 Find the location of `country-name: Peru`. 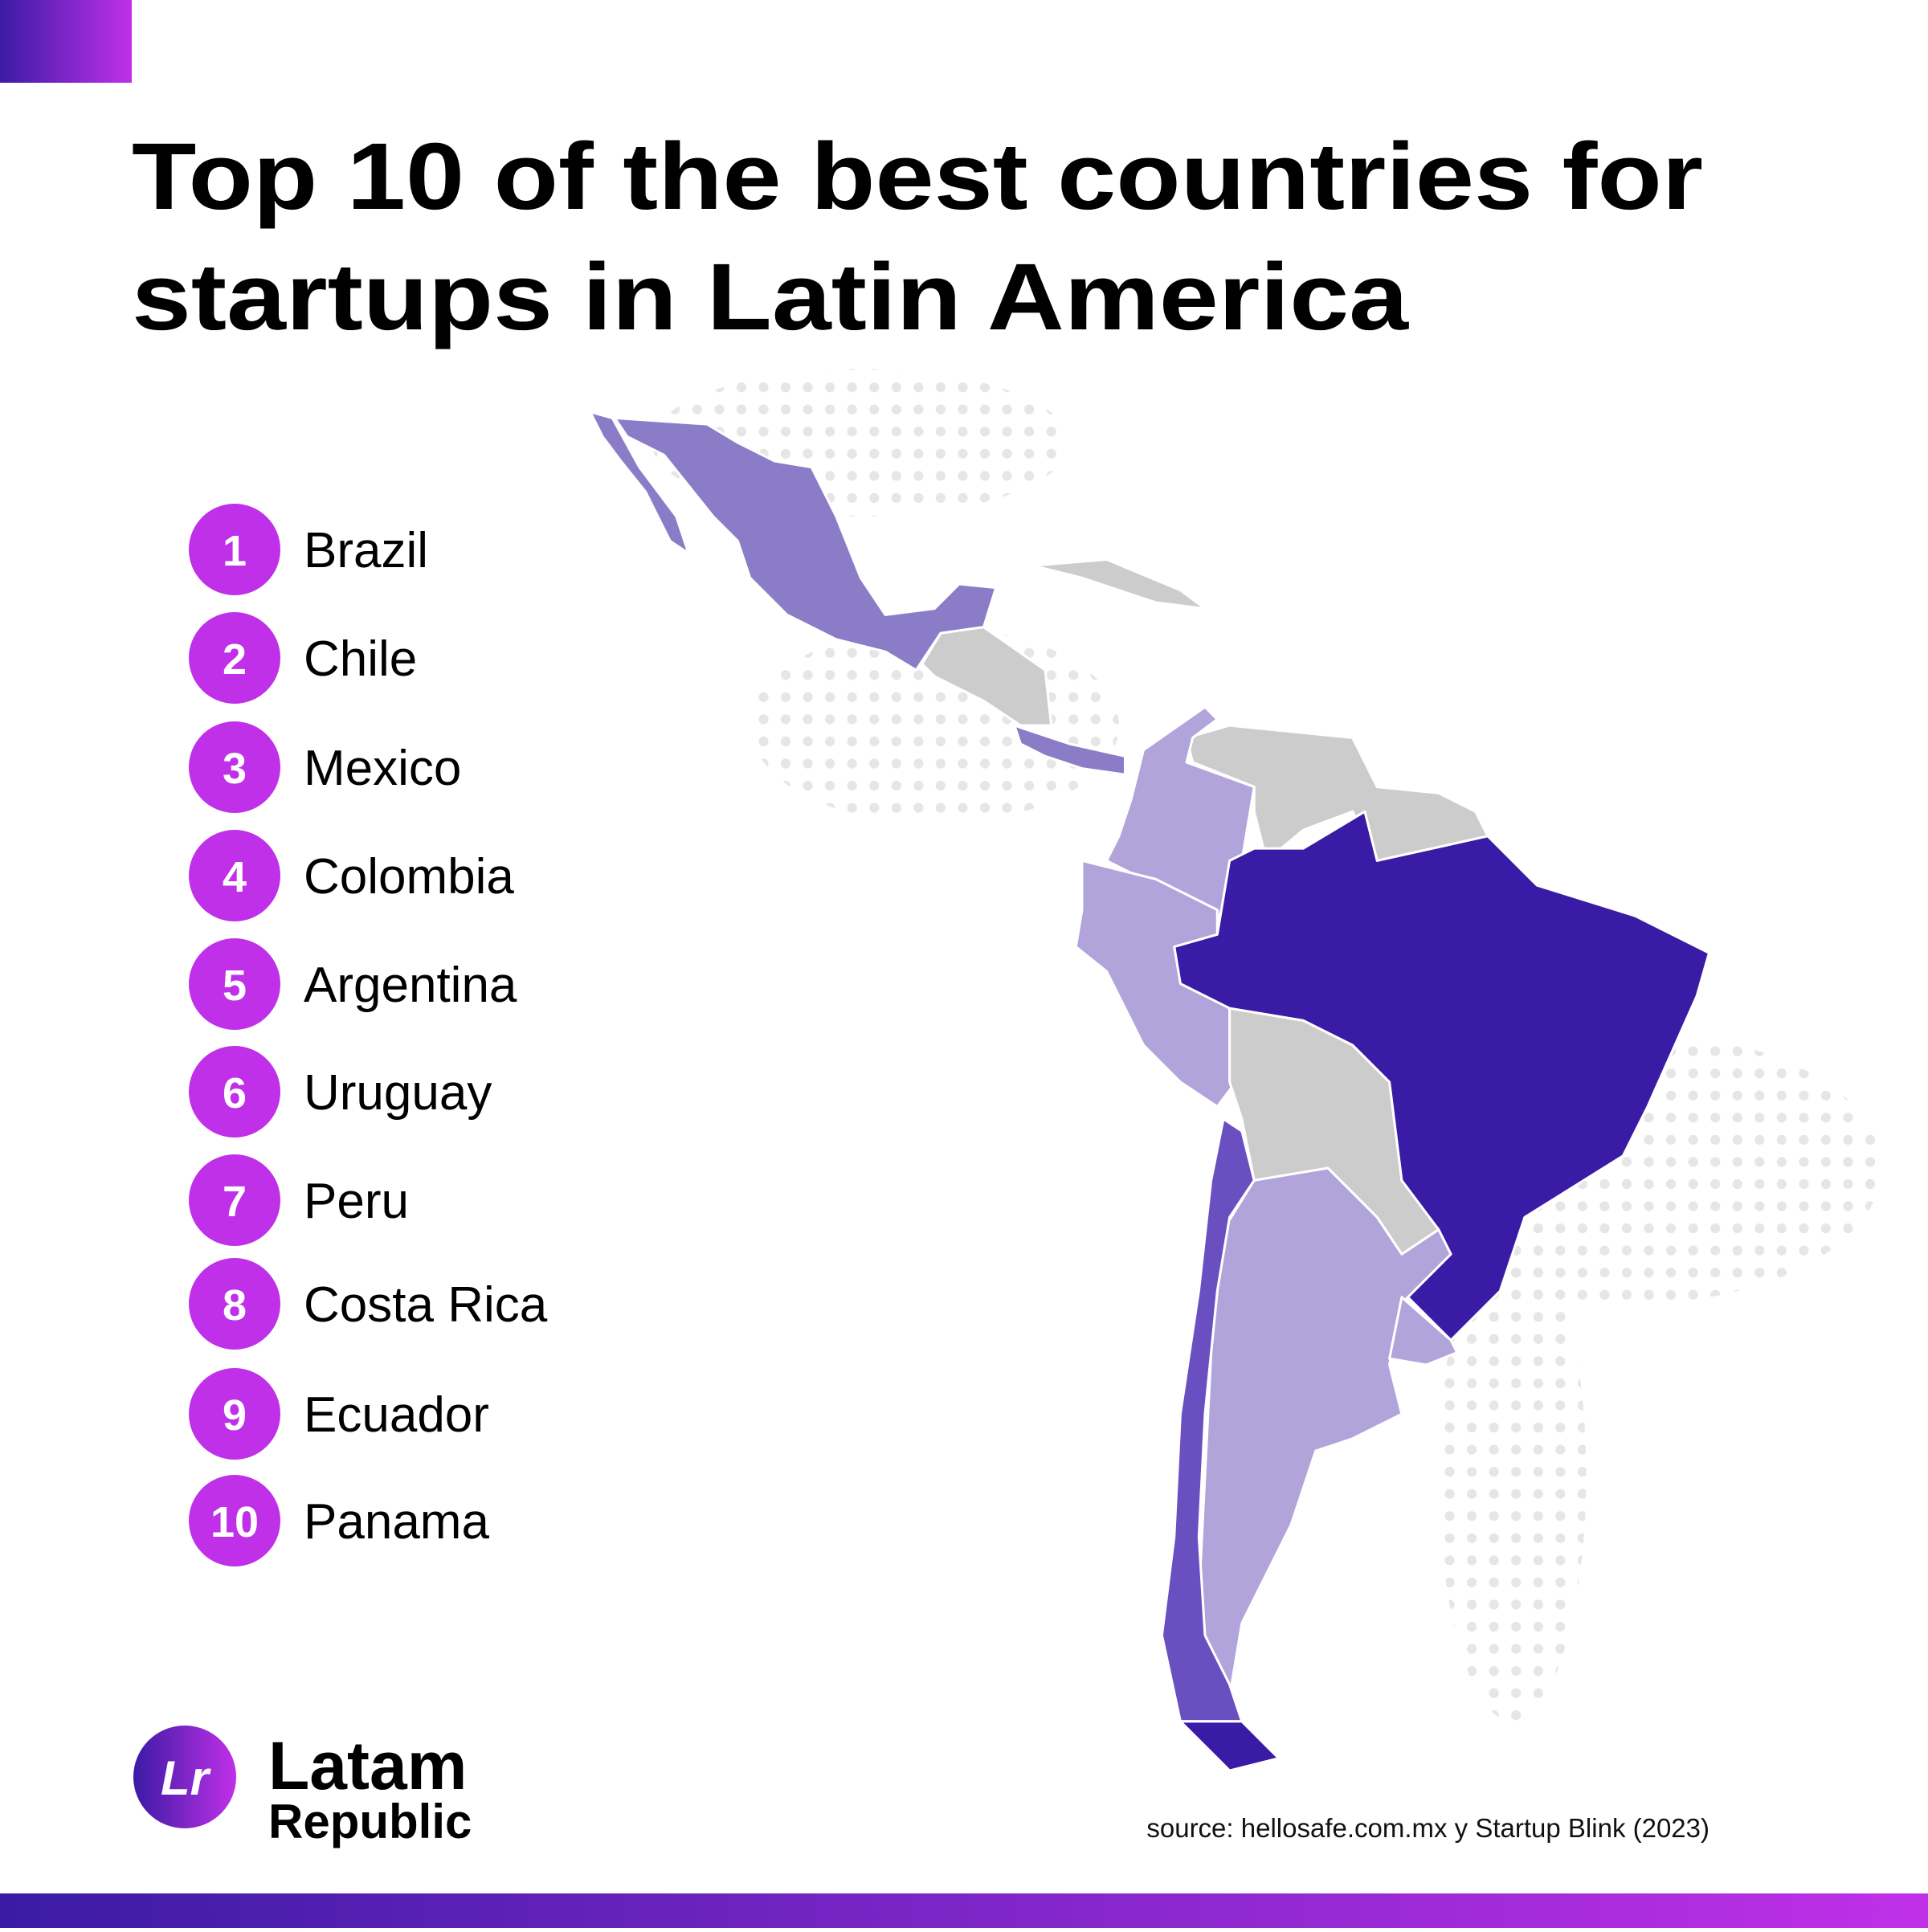

country-name: Peru is located at coordinates (356, 1201).